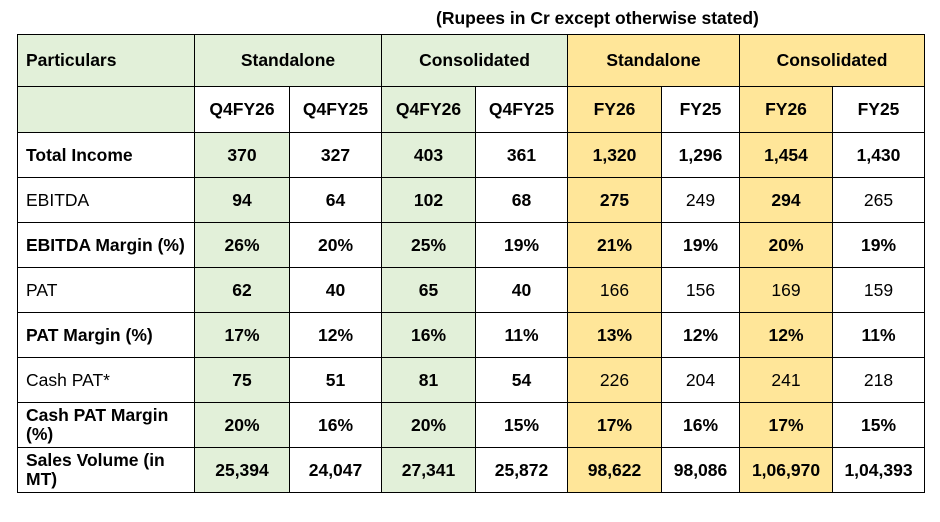 This screenshot has width=940, height=522. I want to click on value-cell: 241, so click(786, 380).